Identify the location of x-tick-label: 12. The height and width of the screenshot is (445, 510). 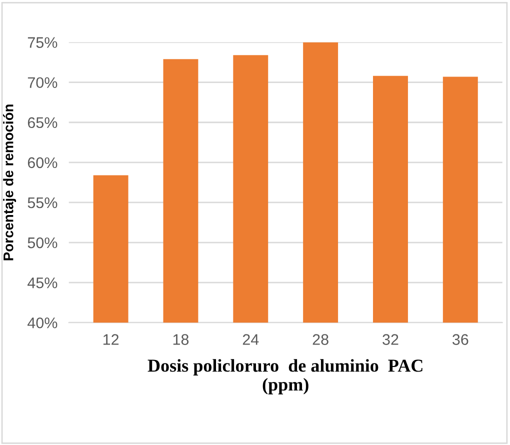
(111, 339).